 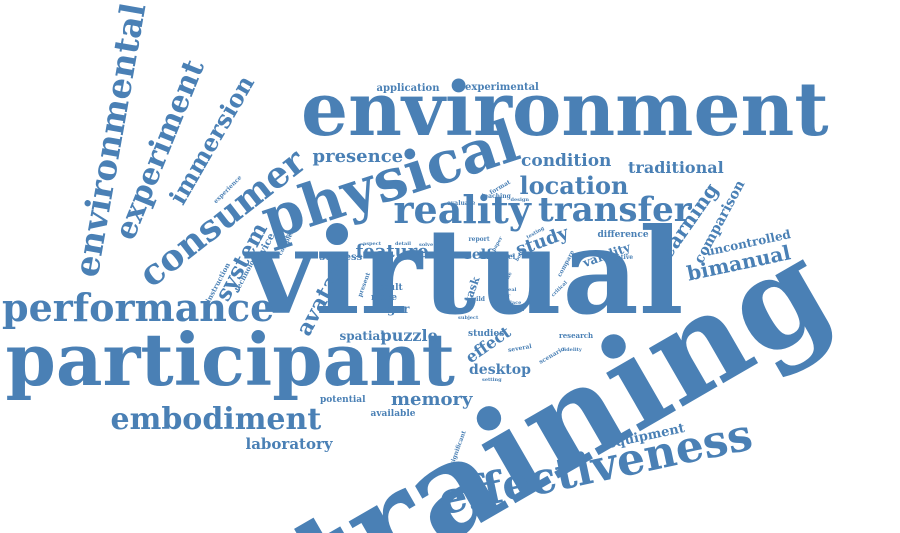 What do you see at coordinates (504, 295) in the screenshot?
I see `word-user: user` at bounding box center [504, 295].